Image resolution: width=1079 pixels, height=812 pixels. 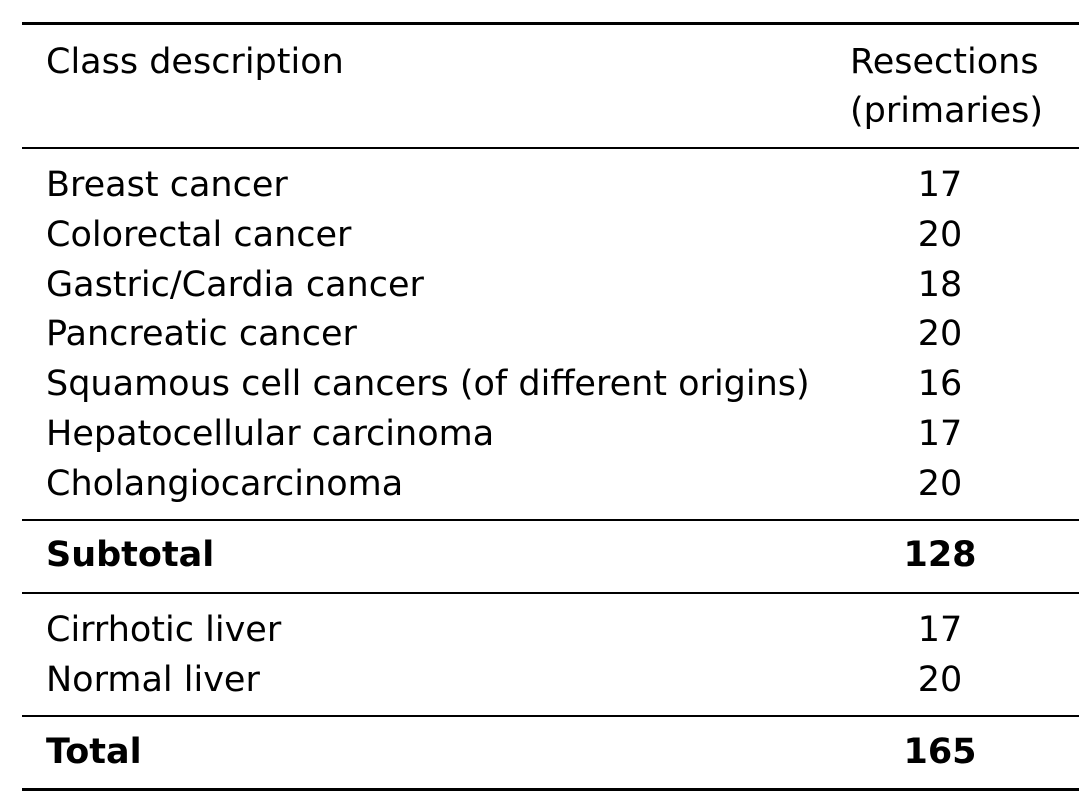 What do you see at coordinates (550, 23) in the screenshot?
I see `top-rule` at bounding box center [550, 23].